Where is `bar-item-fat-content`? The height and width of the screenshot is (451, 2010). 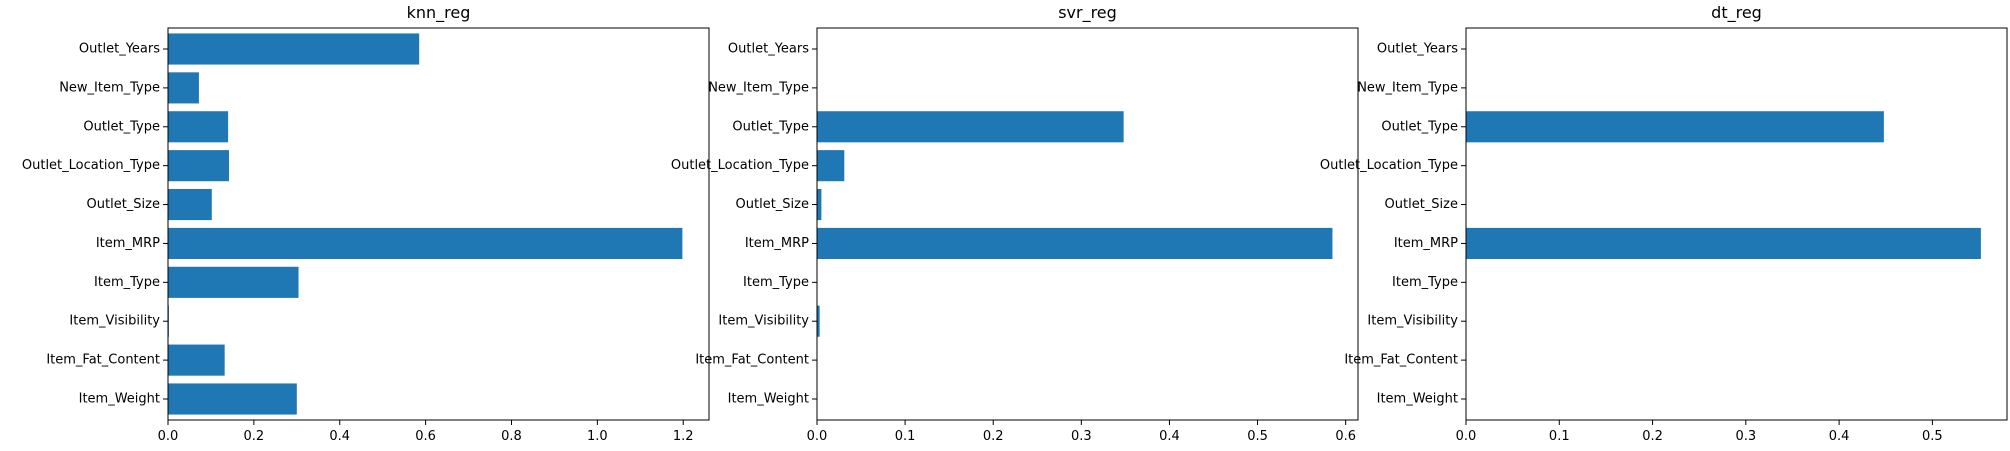 bar-item-fat-content is located at coordinates (196, 360).